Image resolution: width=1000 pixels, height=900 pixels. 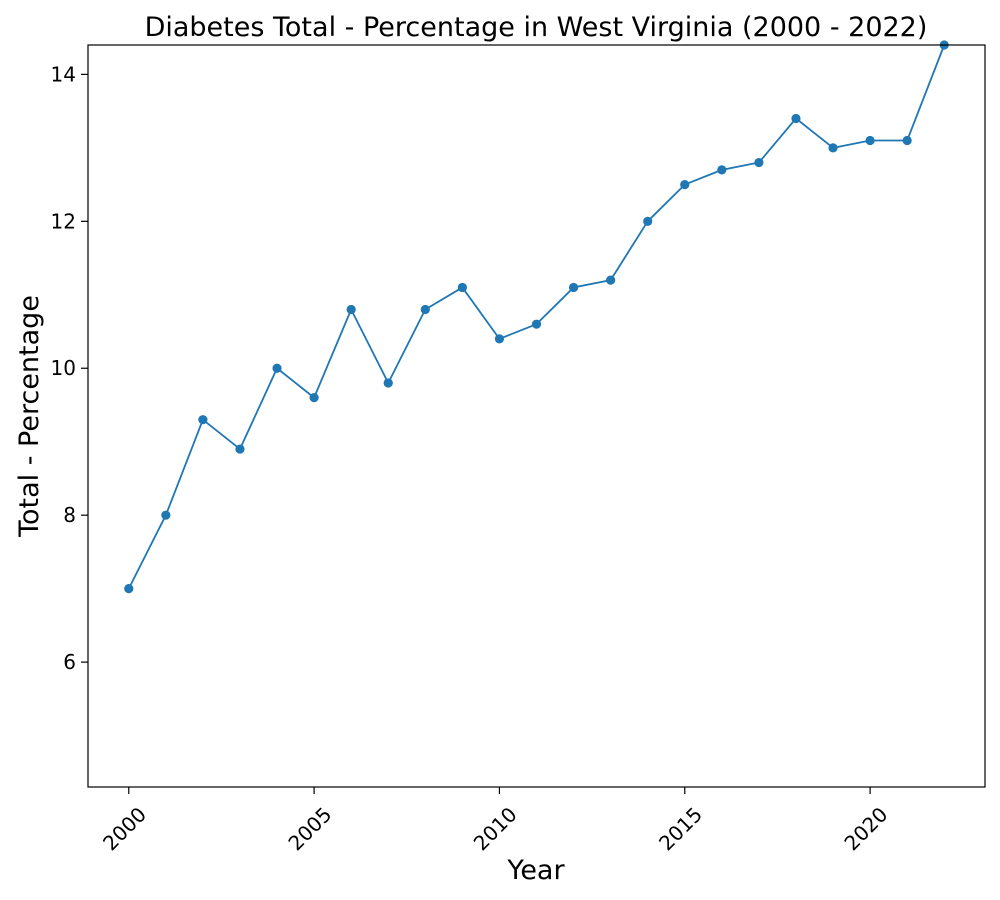 What do you see at coordinates (63, 368) in the screenshot?
I see `y-tick-label: 10` at bounding box center [63, 368].